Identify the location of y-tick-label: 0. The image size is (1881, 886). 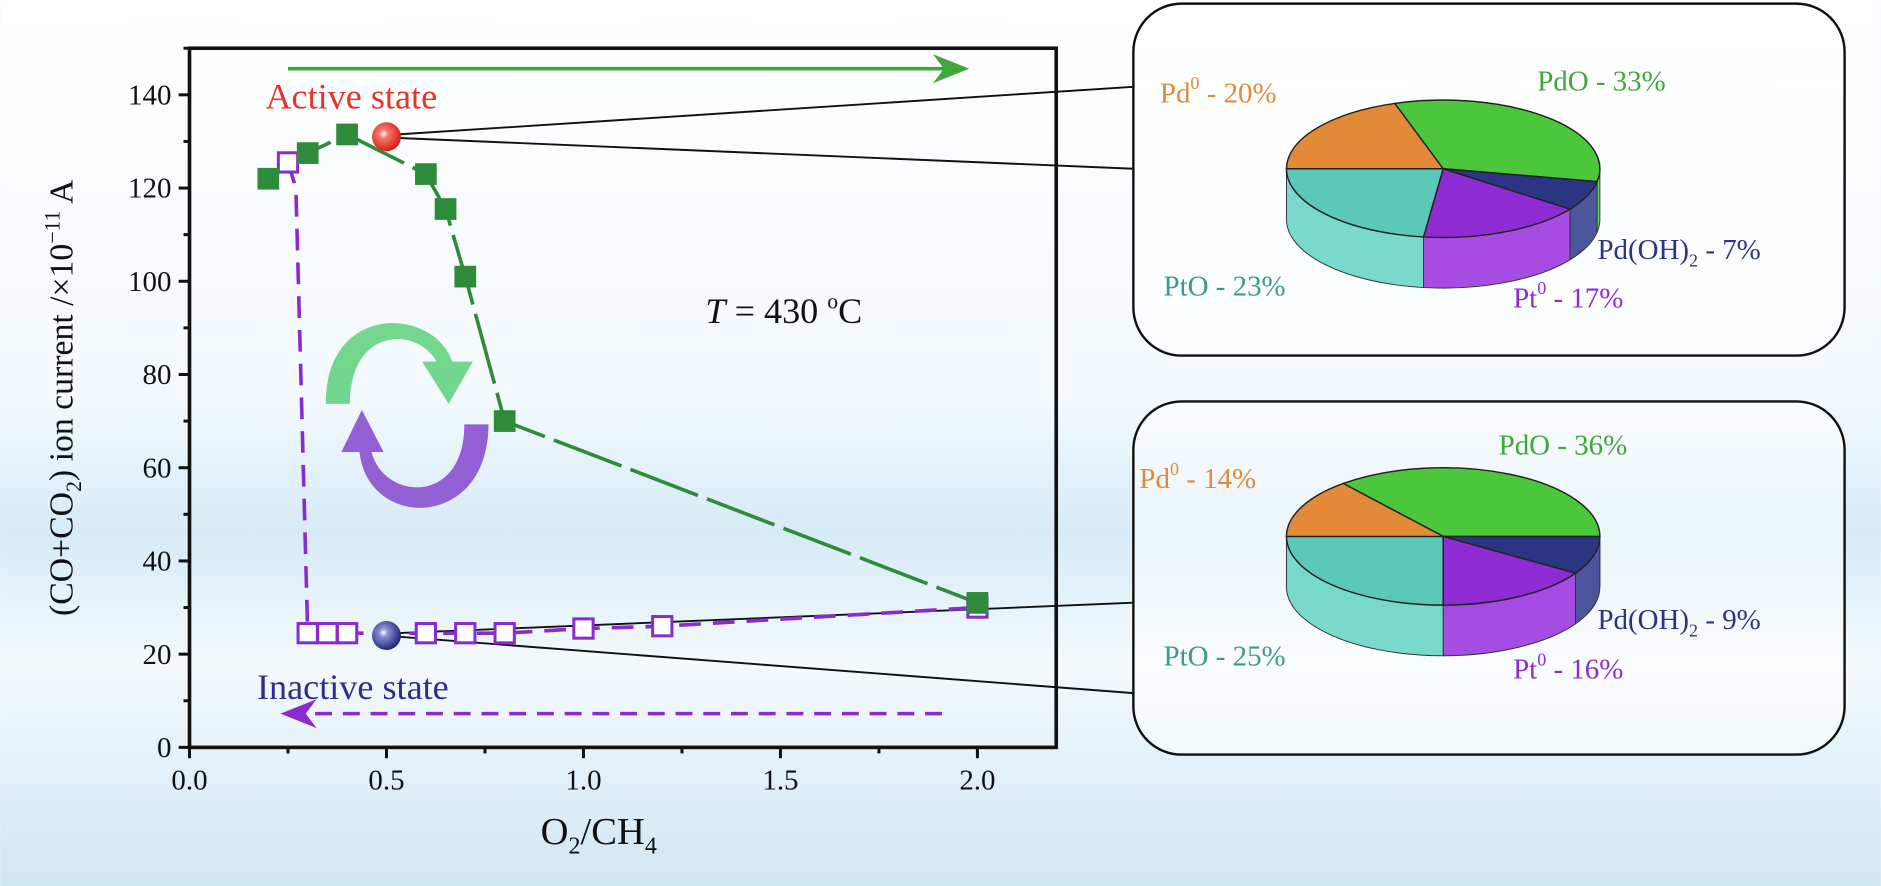
(164, 748).